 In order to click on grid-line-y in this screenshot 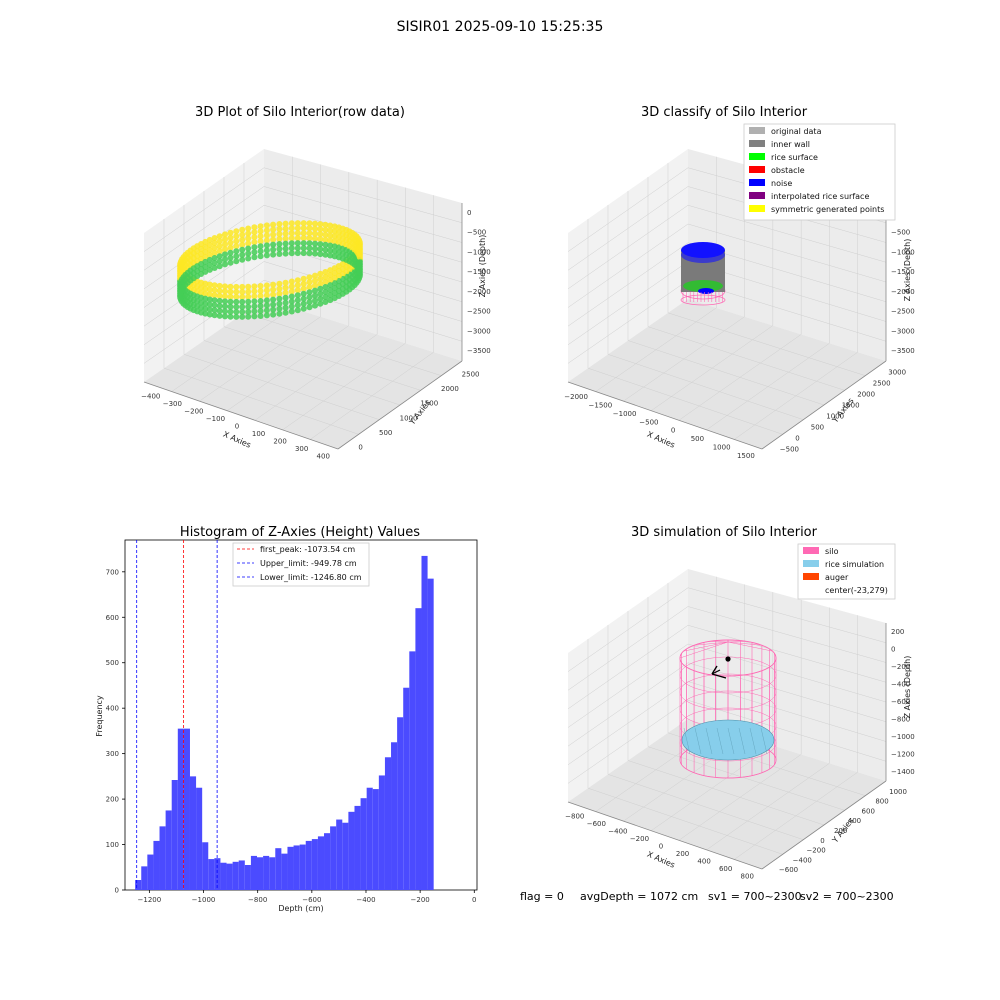, I will do `click(302, 373)`.